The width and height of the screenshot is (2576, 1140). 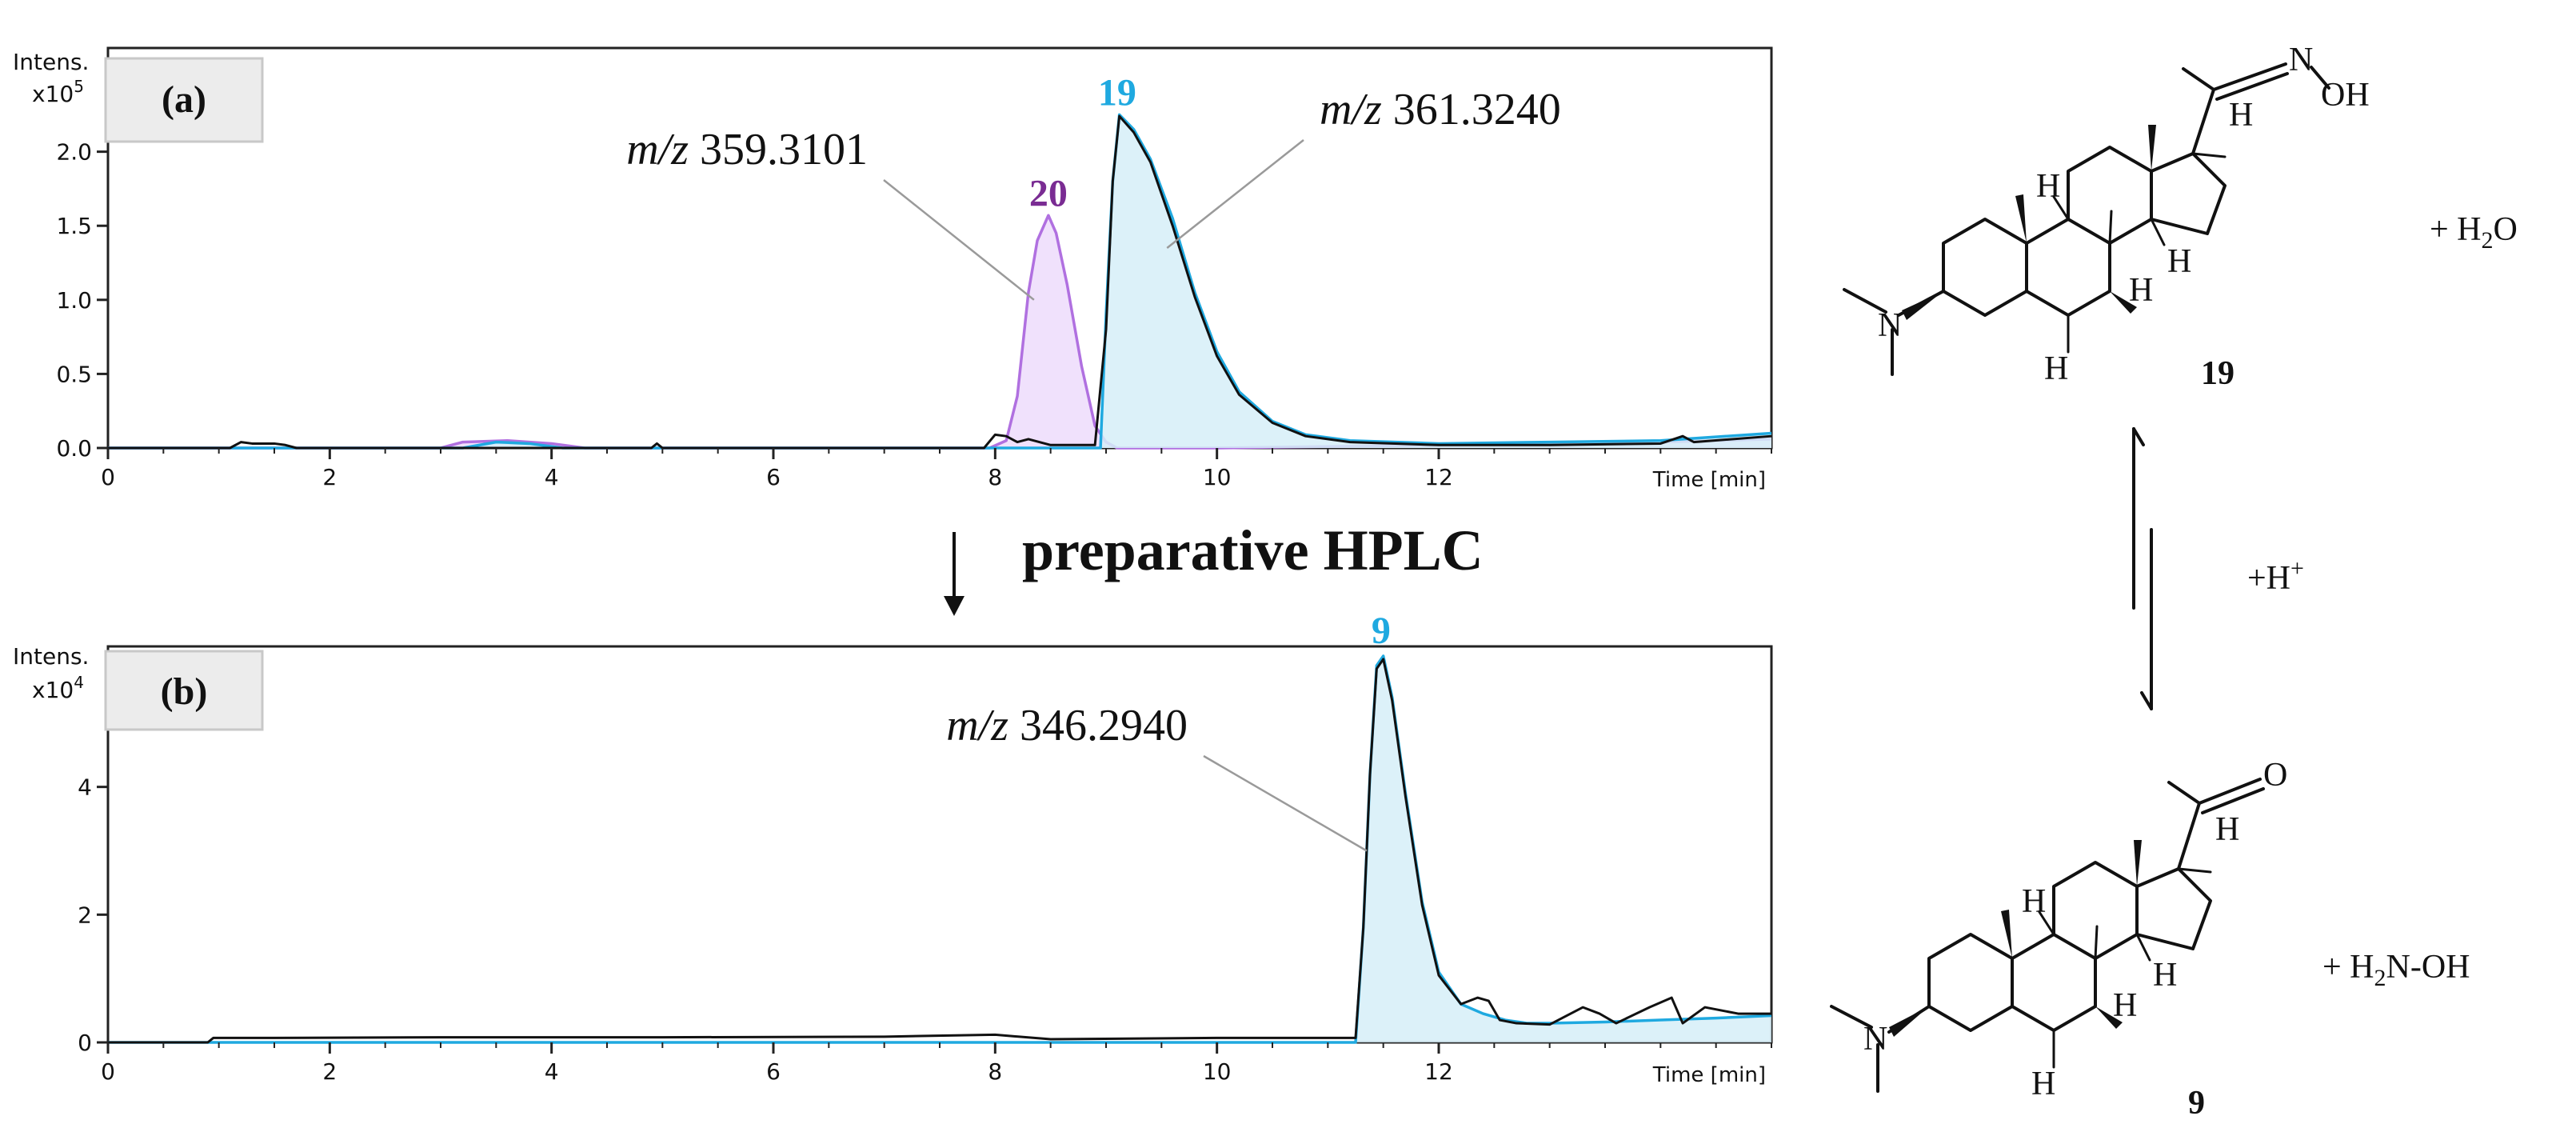 I want to click on y-tick-label: 2.0, so click(x=74, y=152).